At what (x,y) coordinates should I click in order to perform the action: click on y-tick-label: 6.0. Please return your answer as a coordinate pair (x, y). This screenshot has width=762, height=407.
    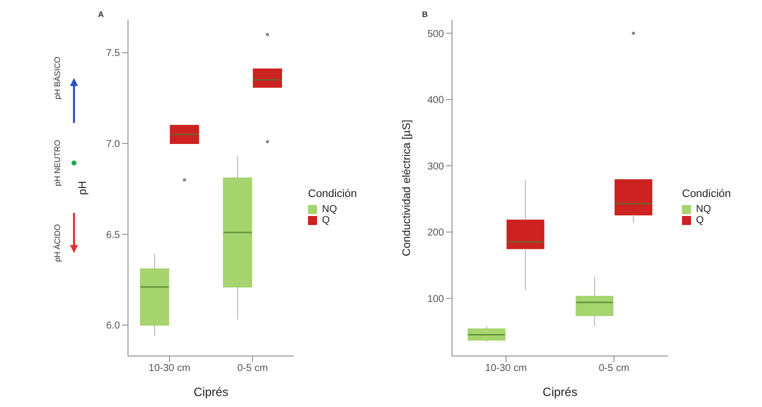
    Looking at the image, I should click on (113, 326).